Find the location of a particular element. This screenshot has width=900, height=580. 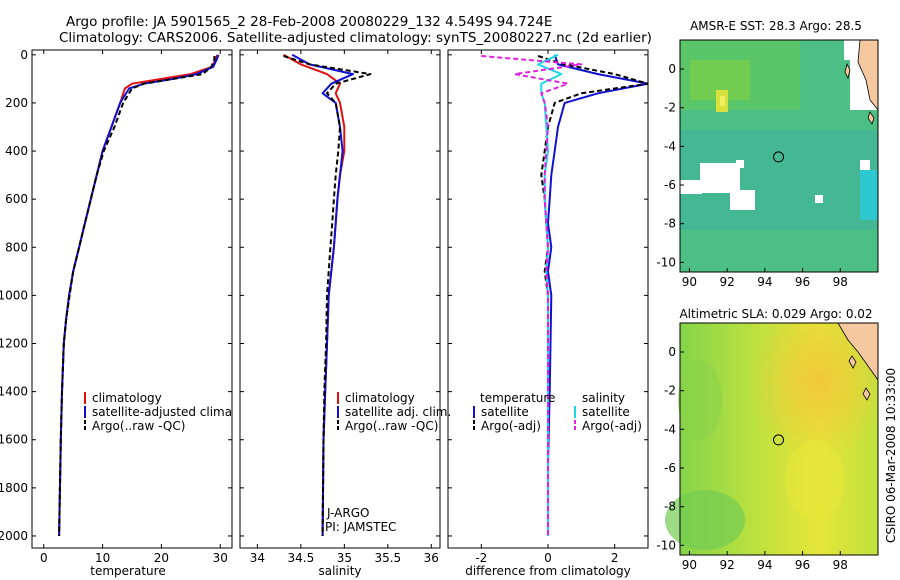

map-x-tick-label: 90 is located at coordinates (689, 282).